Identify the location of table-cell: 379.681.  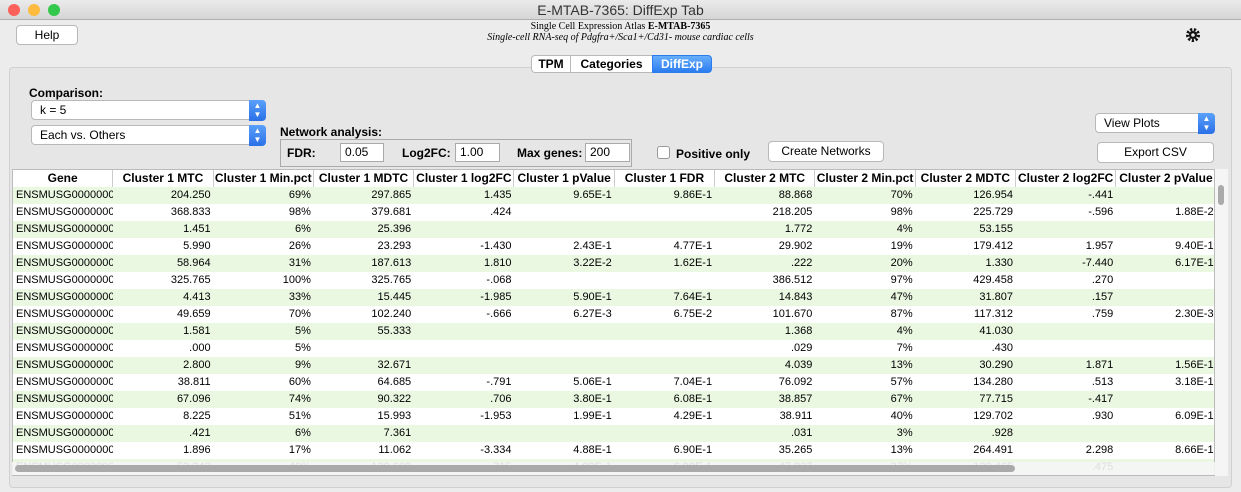
(391, 212).